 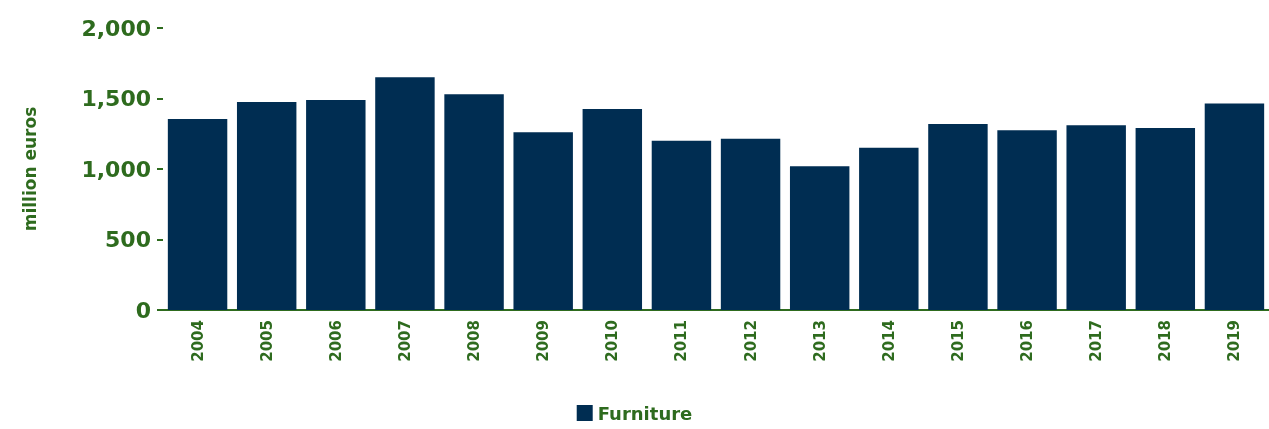 I want to click on x-tick-label: 2015, so click(x=957, y=341).